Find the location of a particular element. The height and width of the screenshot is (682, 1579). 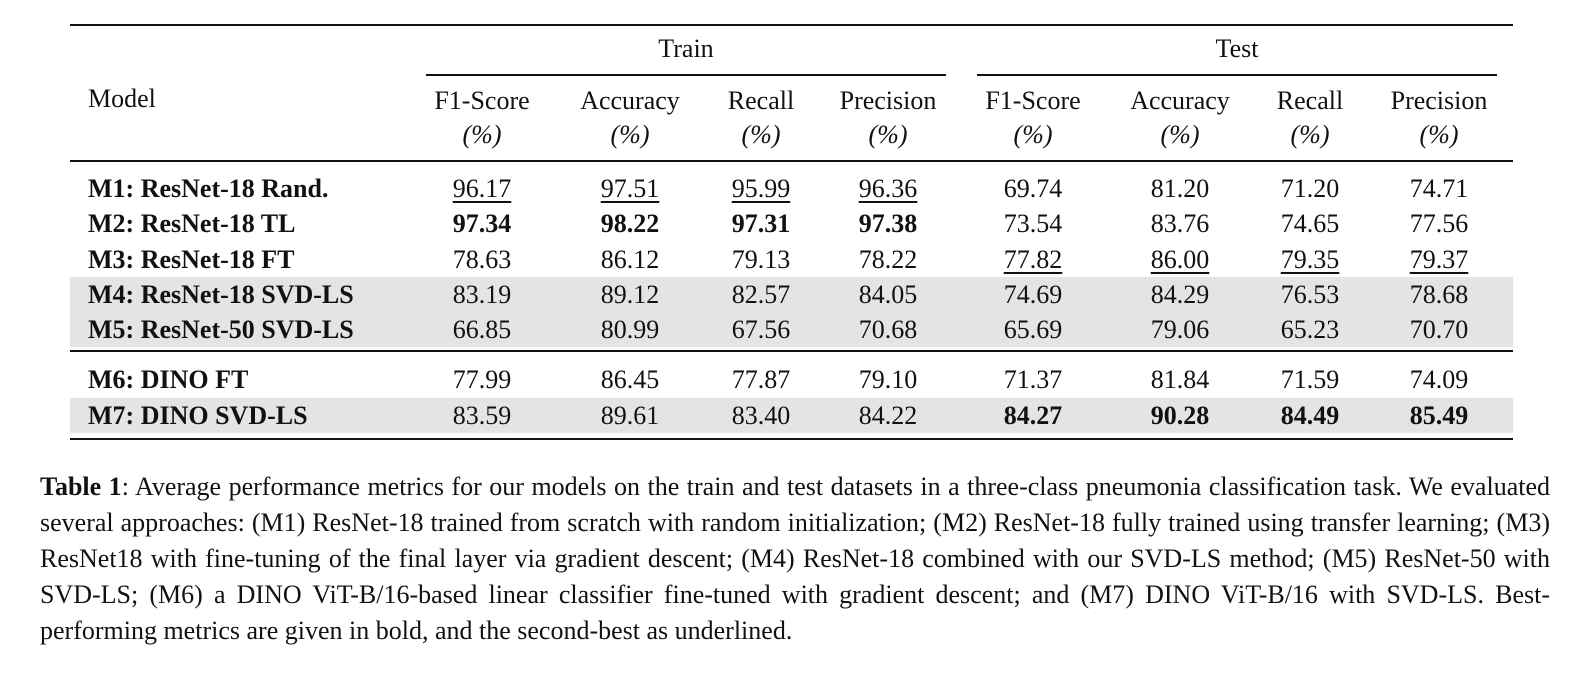

metric-value: 83.76 is located at coordinates (1180, 223).